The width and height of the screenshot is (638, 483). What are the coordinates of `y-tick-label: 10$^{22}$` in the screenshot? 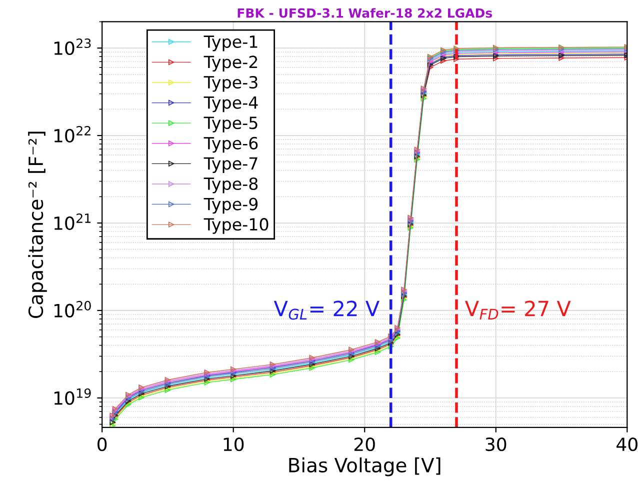 It's located at (72, 134).